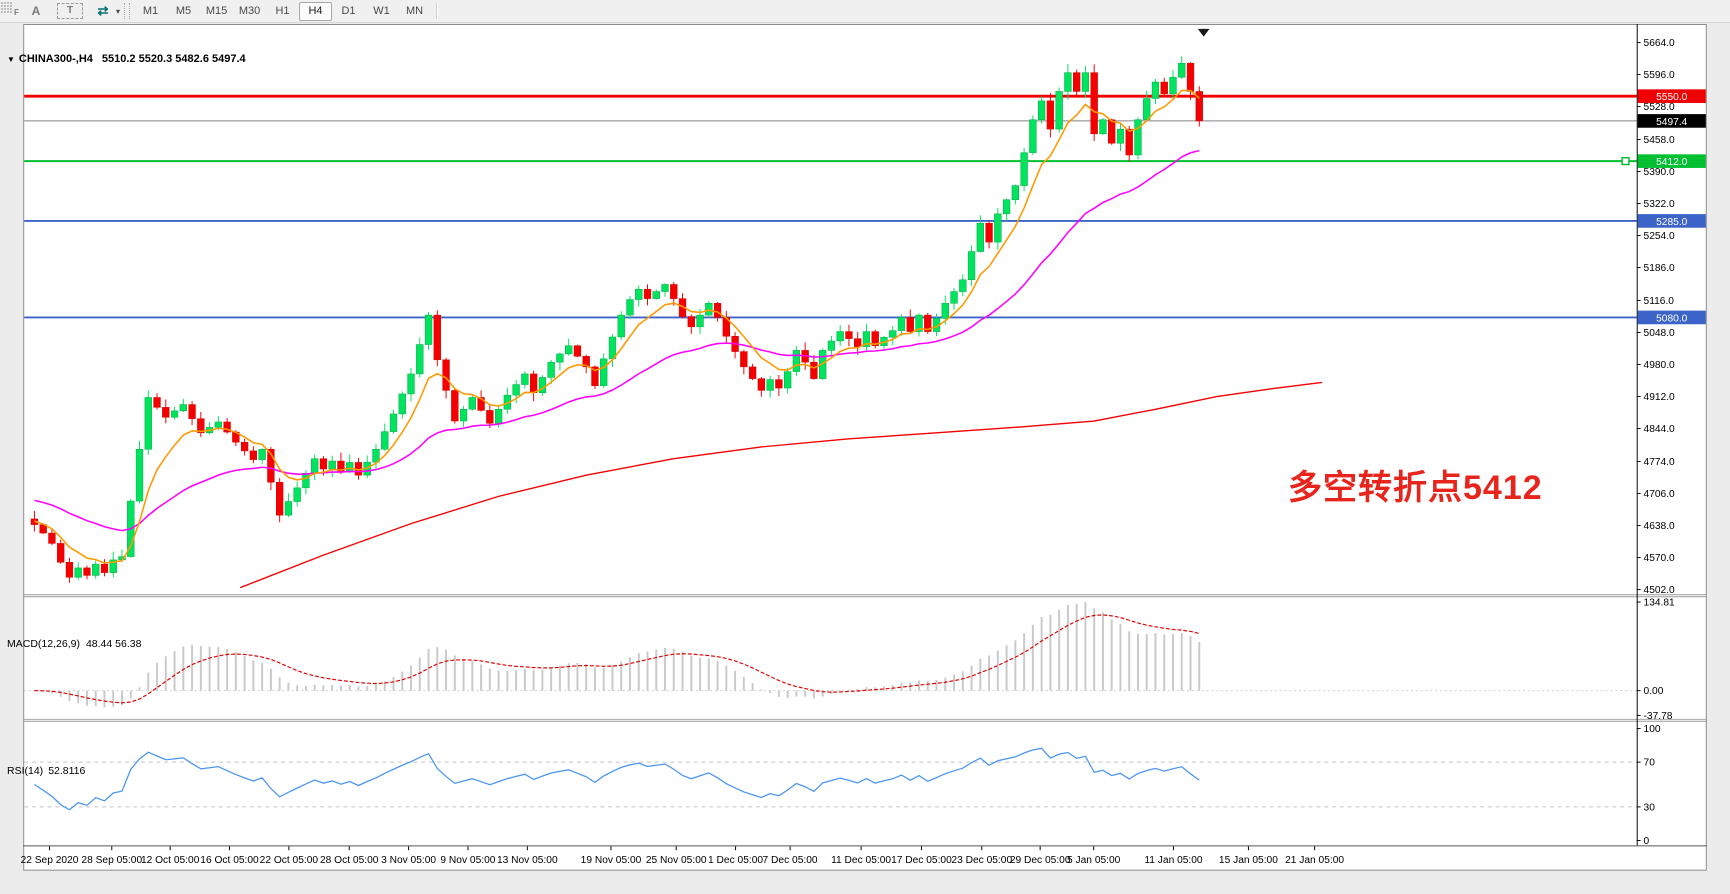  I want to click on svg-text: 5048.0, so click(1660, 333).